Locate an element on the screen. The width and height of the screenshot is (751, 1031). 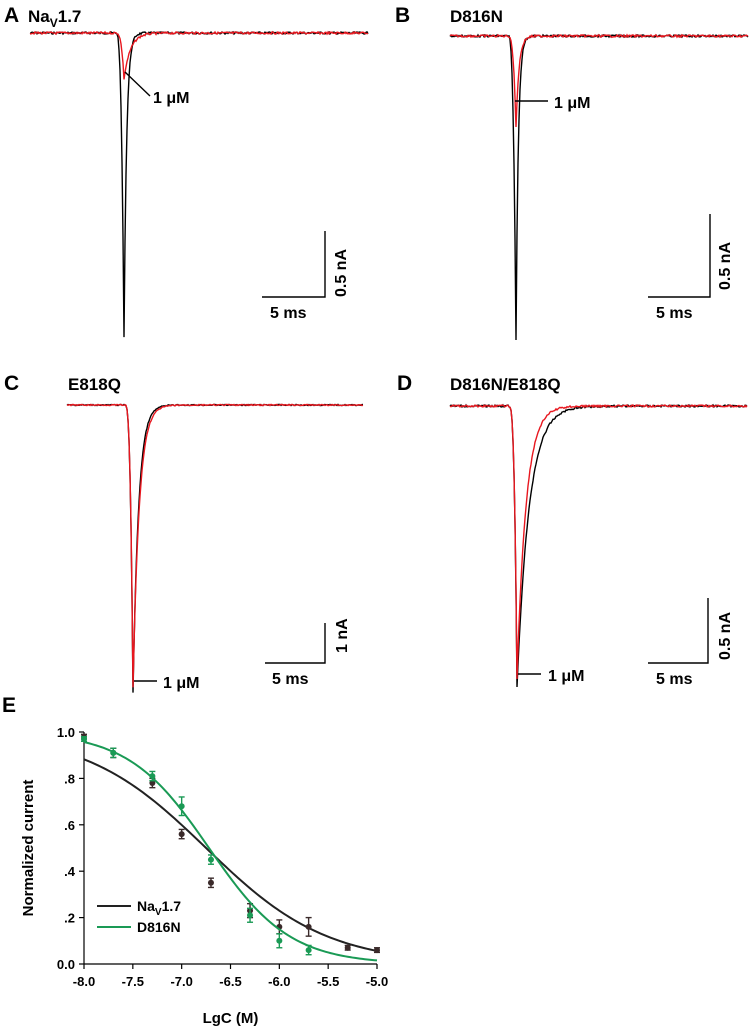
panel-a-title: NaV1.7 is located at coordinates (54, 18).